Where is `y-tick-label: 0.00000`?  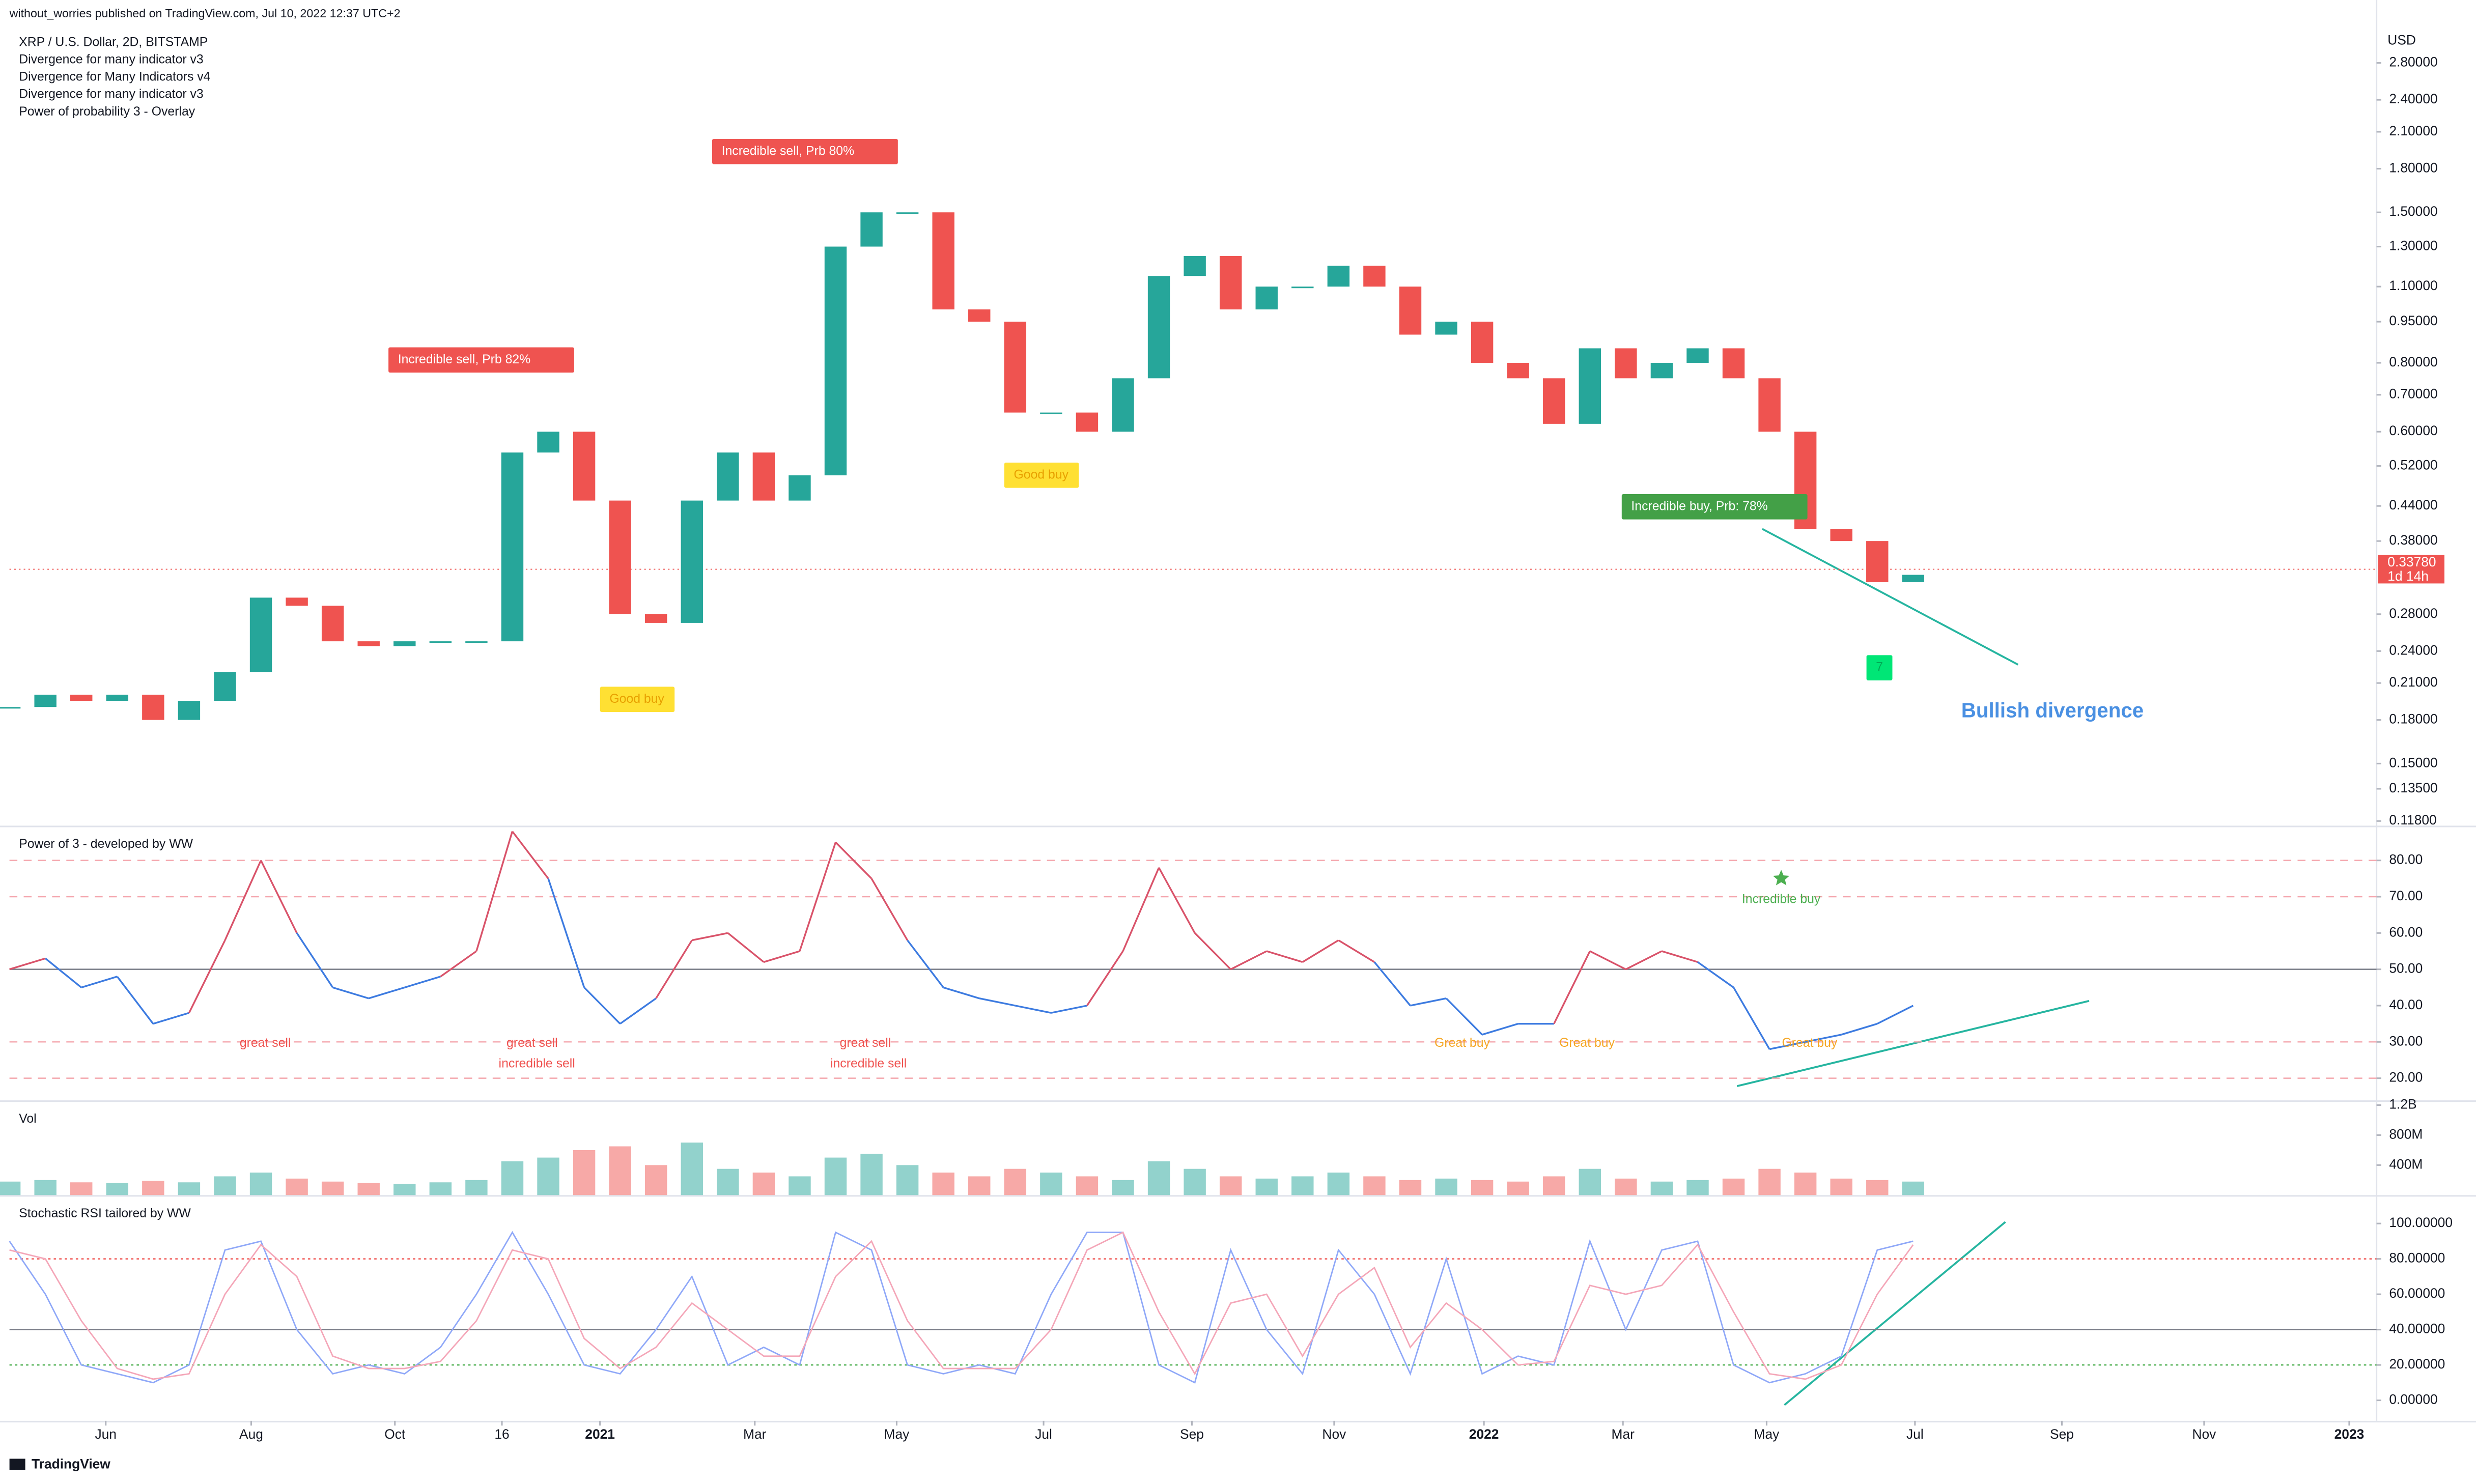 y-tick-label: 0.00000 is located at coordinates (2413, 1400).